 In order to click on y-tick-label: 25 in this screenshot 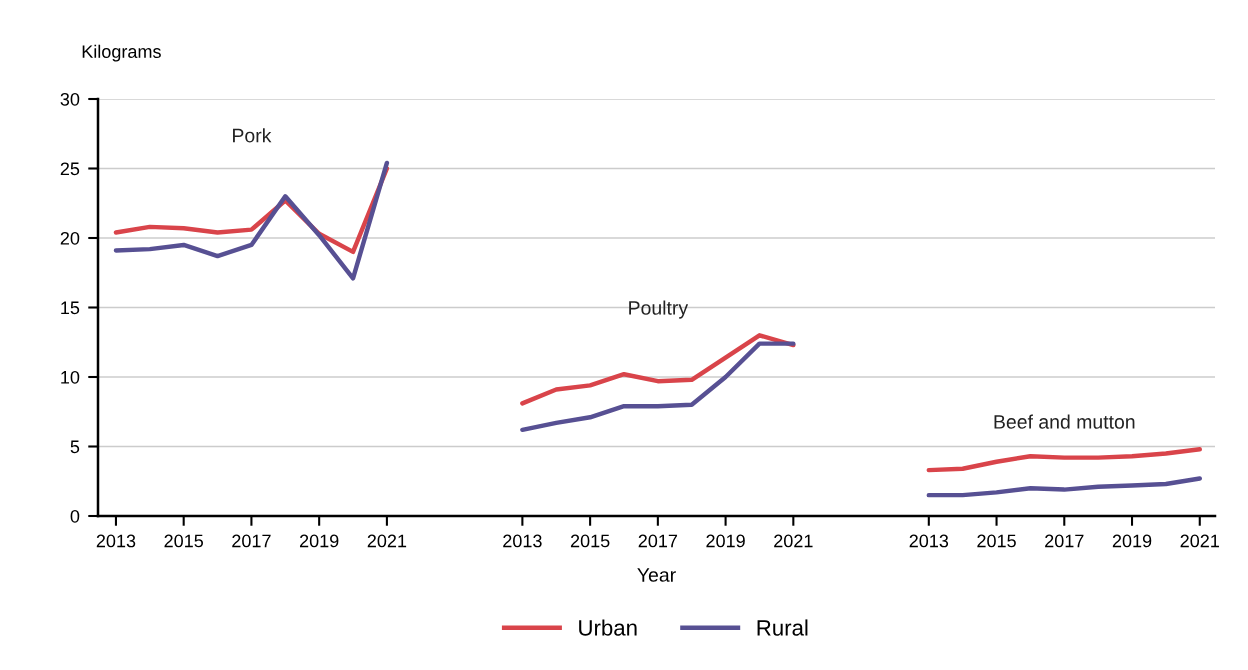, I will do `click(70, 169)`.